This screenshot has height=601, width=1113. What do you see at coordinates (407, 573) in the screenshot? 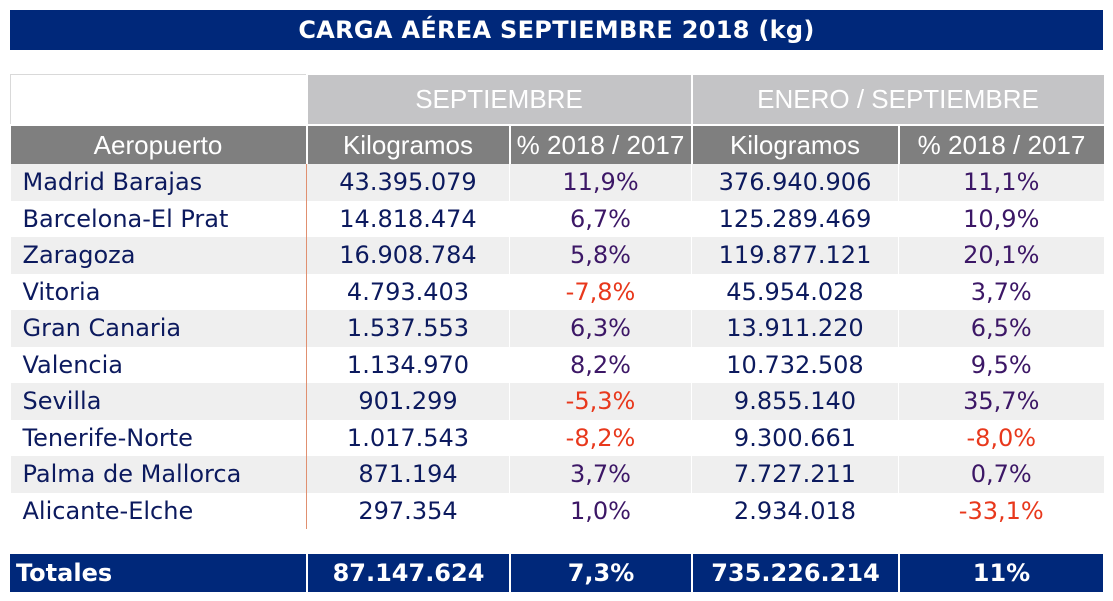
I see `totals-sep-kg: 87.147.624` at bounding box center [407, 573].